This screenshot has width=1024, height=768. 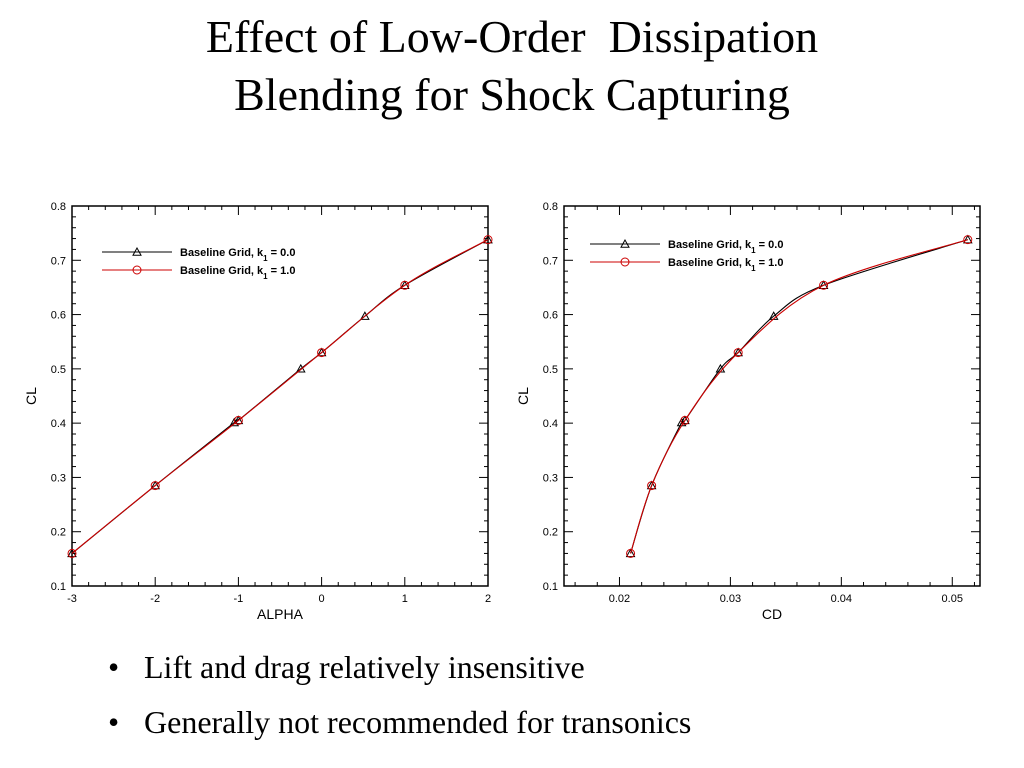 What do you see at coordinates (512, 94) in the screenshot?
I see `slide-title-line-2: Blending for Shock Capturing` at bounding box center [512, 94].